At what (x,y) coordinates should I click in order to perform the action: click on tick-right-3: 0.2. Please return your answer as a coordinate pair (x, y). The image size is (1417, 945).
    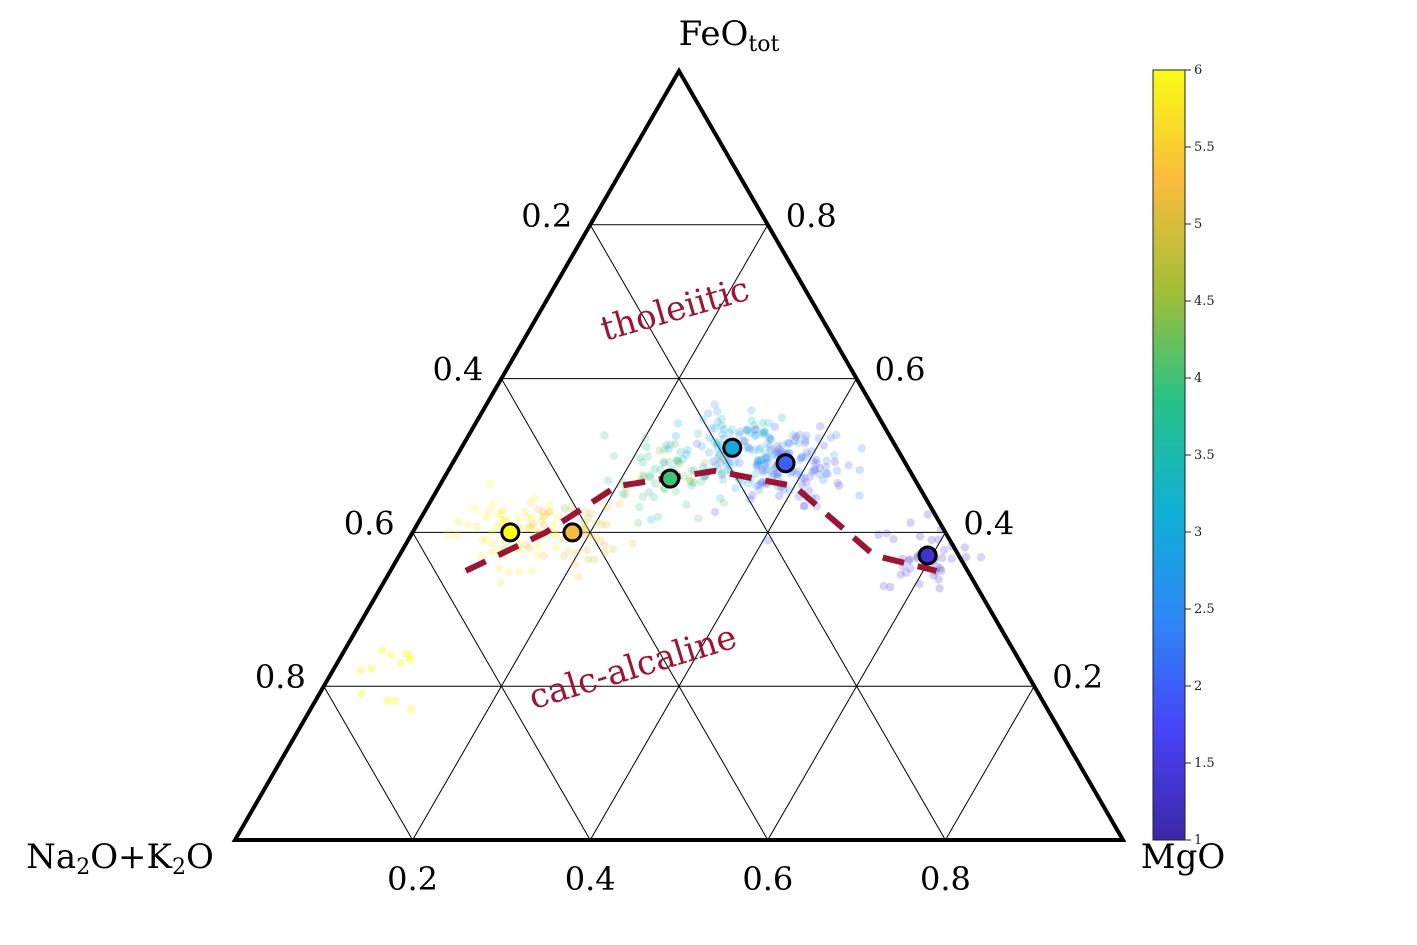
    Looking at the image, I should click on (1077, 677).